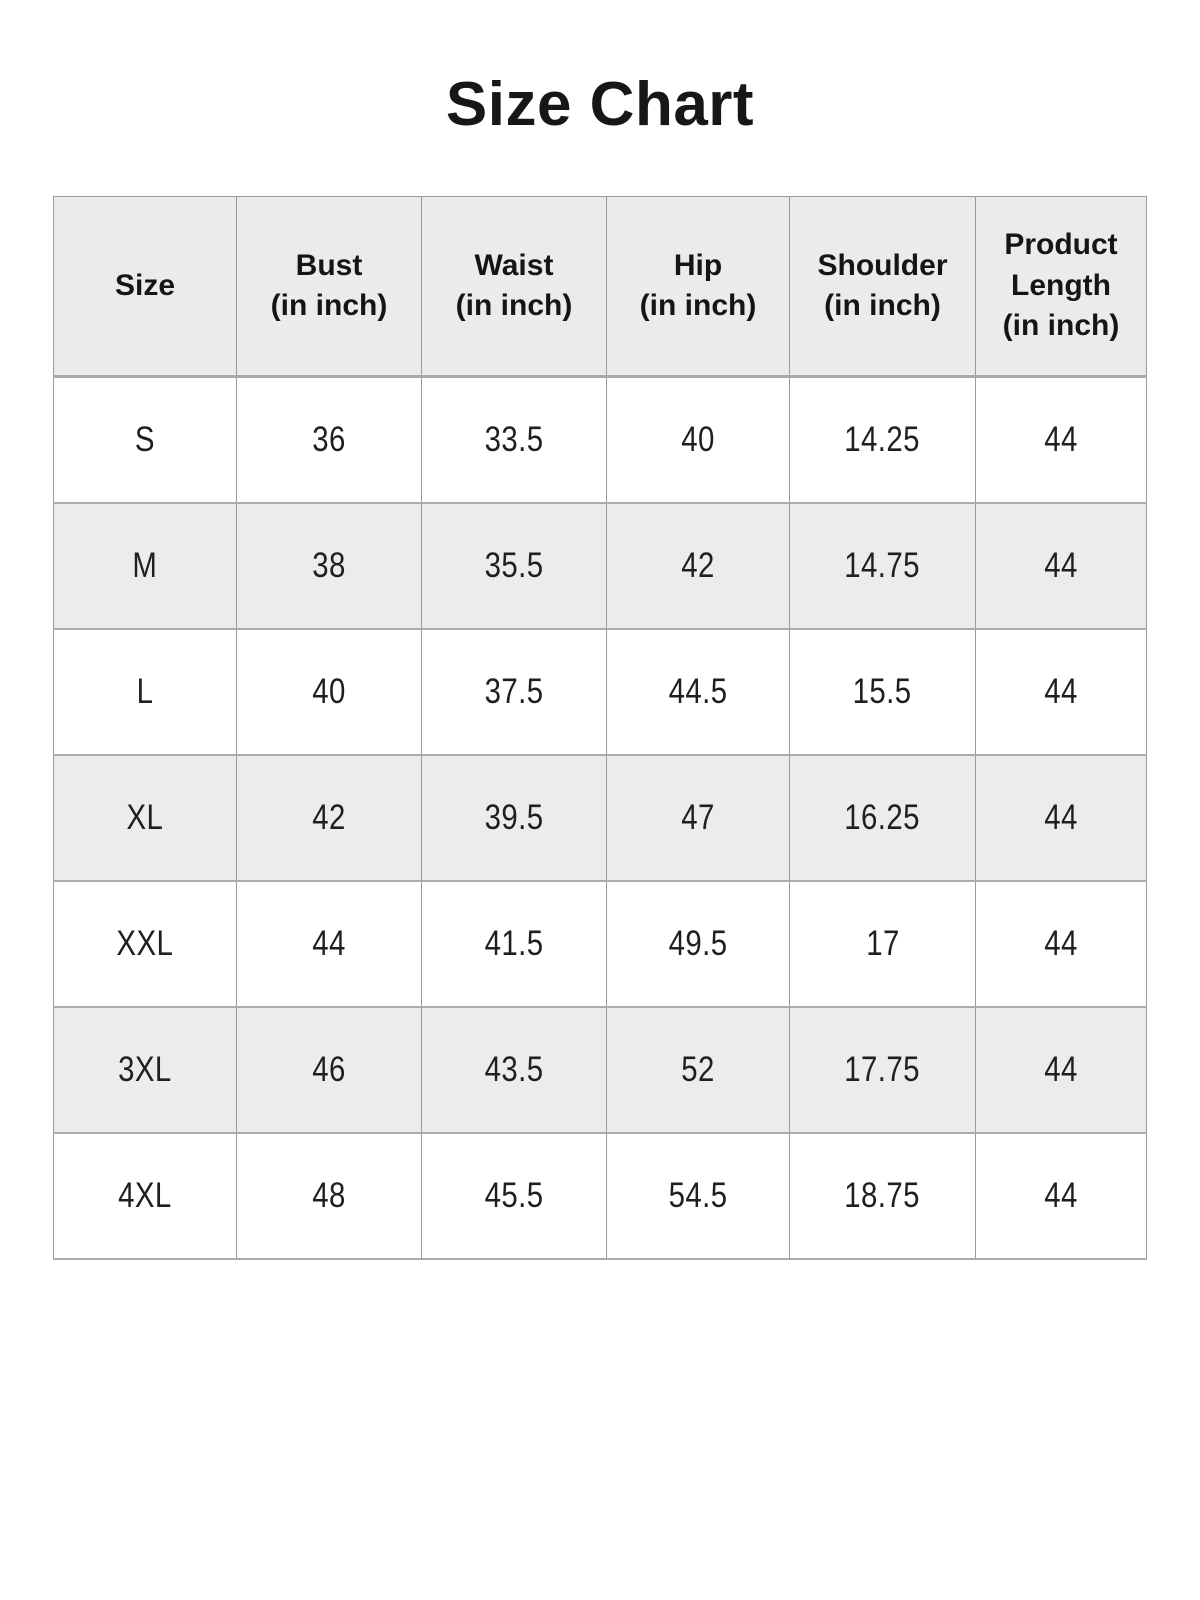 The width and height of the screenshot is (1200, 1600). I want to click on bust-value: 44, so click(329, 943).